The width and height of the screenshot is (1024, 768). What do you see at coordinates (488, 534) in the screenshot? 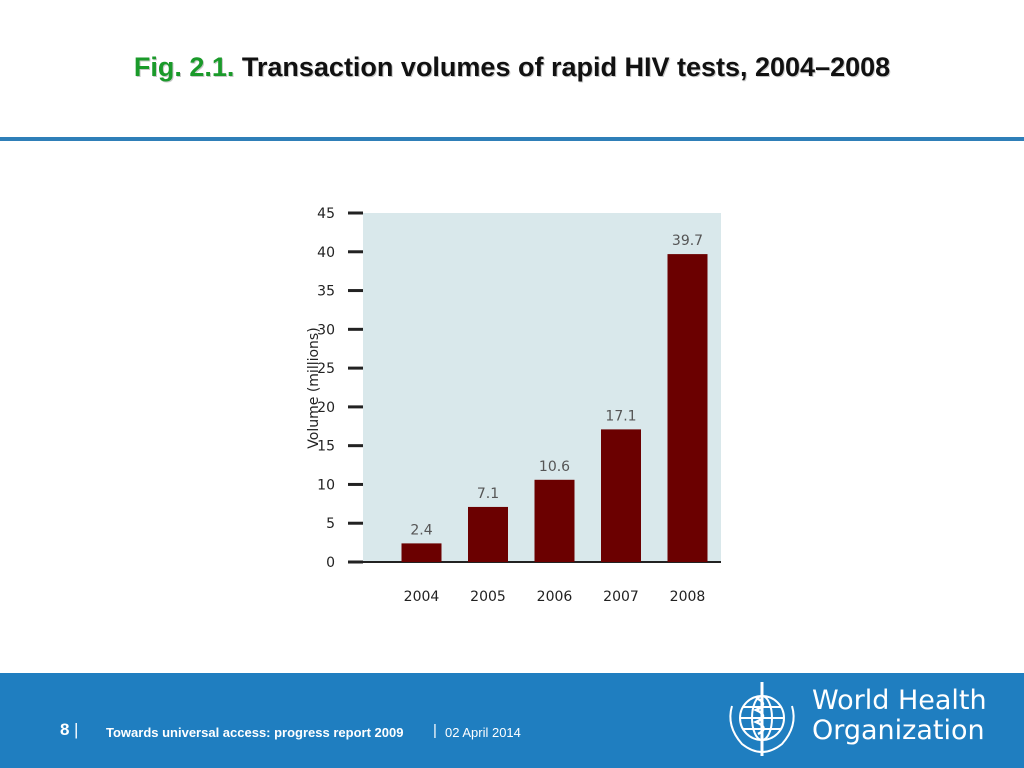
I see `bar-2005` at bounding box center [488, 534].